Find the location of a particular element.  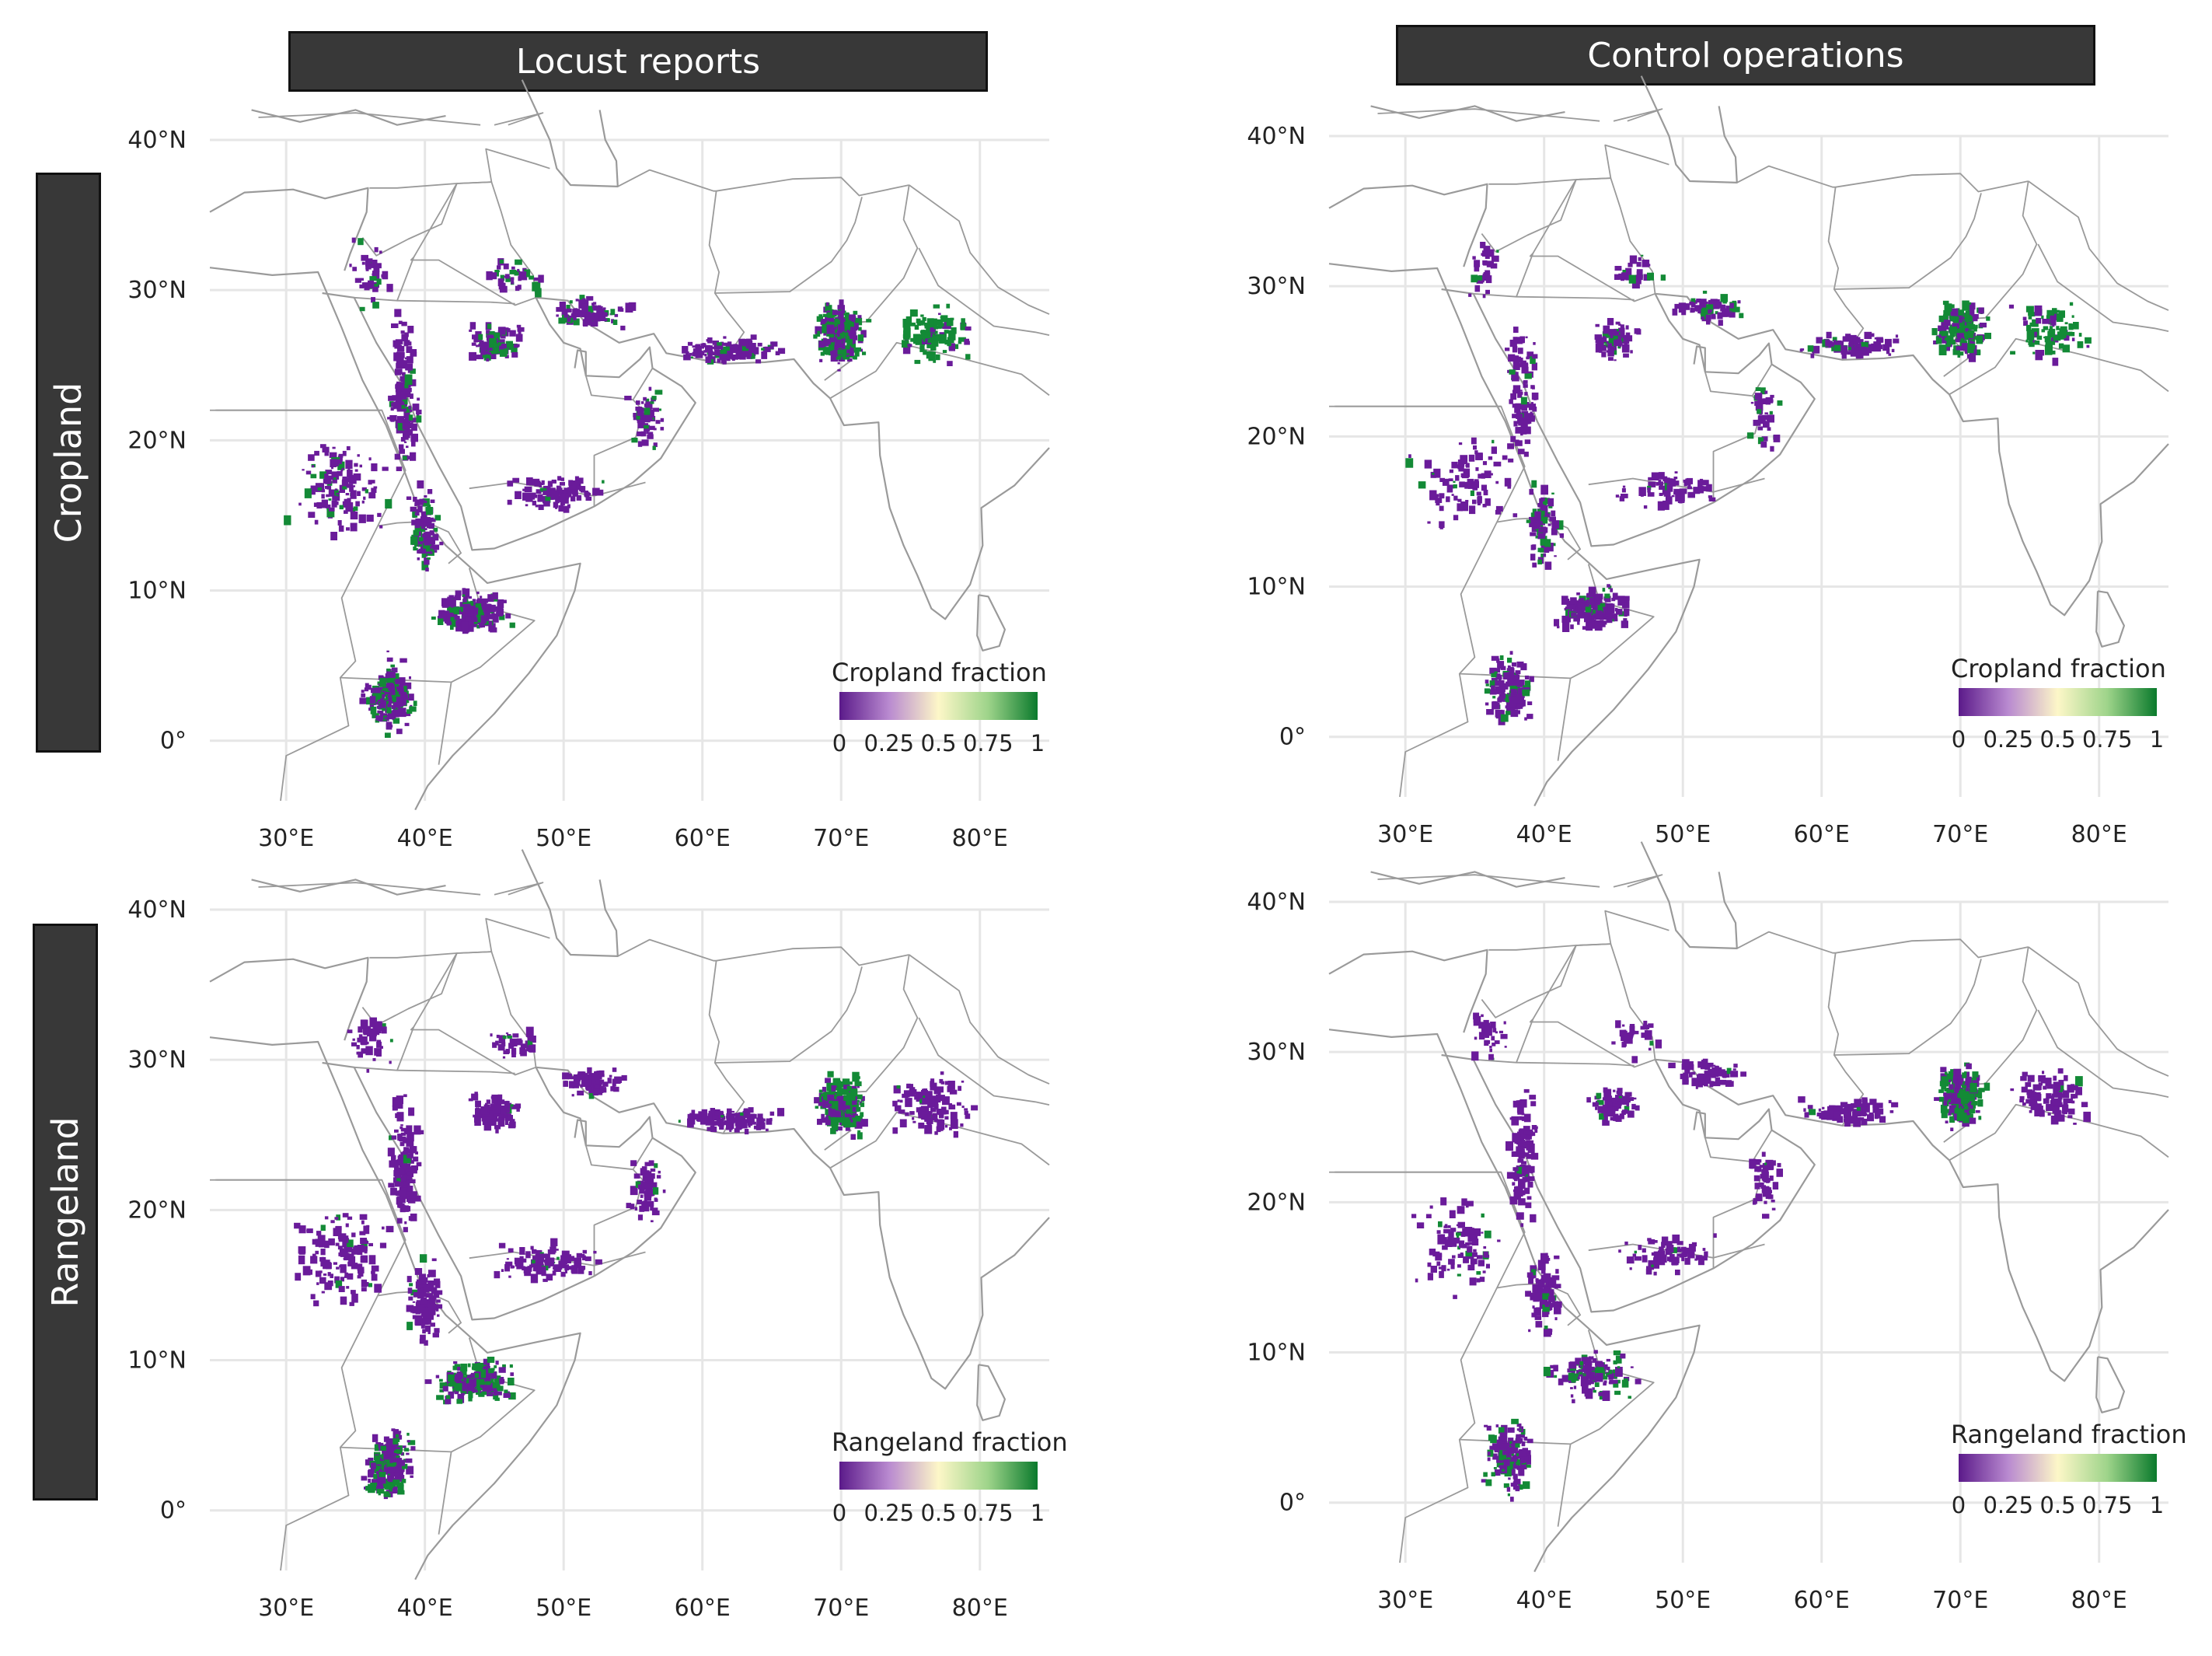

legend-title: Cropland fraction is located at coordinates (939, 672).